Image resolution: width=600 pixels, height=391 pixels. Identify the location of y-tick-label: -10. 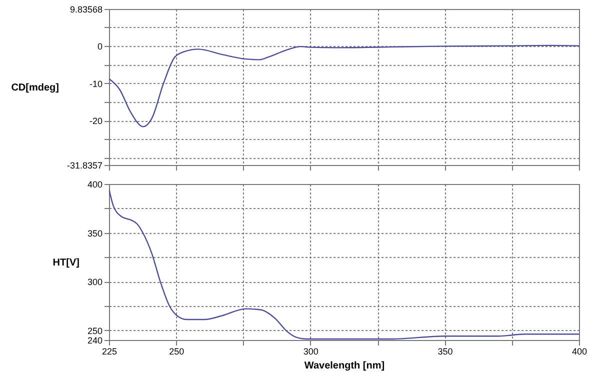
(95, 83).